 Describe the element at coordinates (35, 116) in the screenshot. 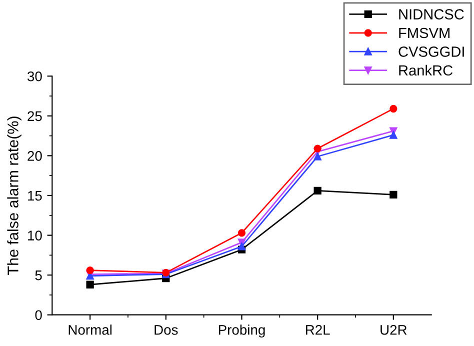

I see `y-tick-label: 25` at that location.